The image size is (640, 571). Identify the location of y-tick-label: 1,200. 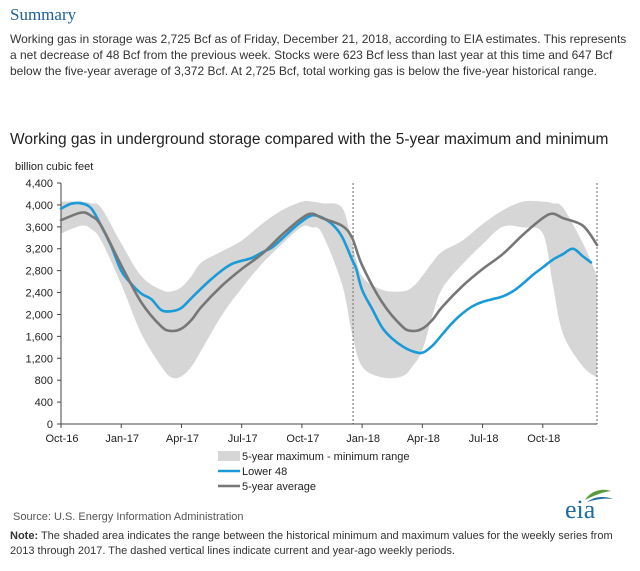
(39, 359).